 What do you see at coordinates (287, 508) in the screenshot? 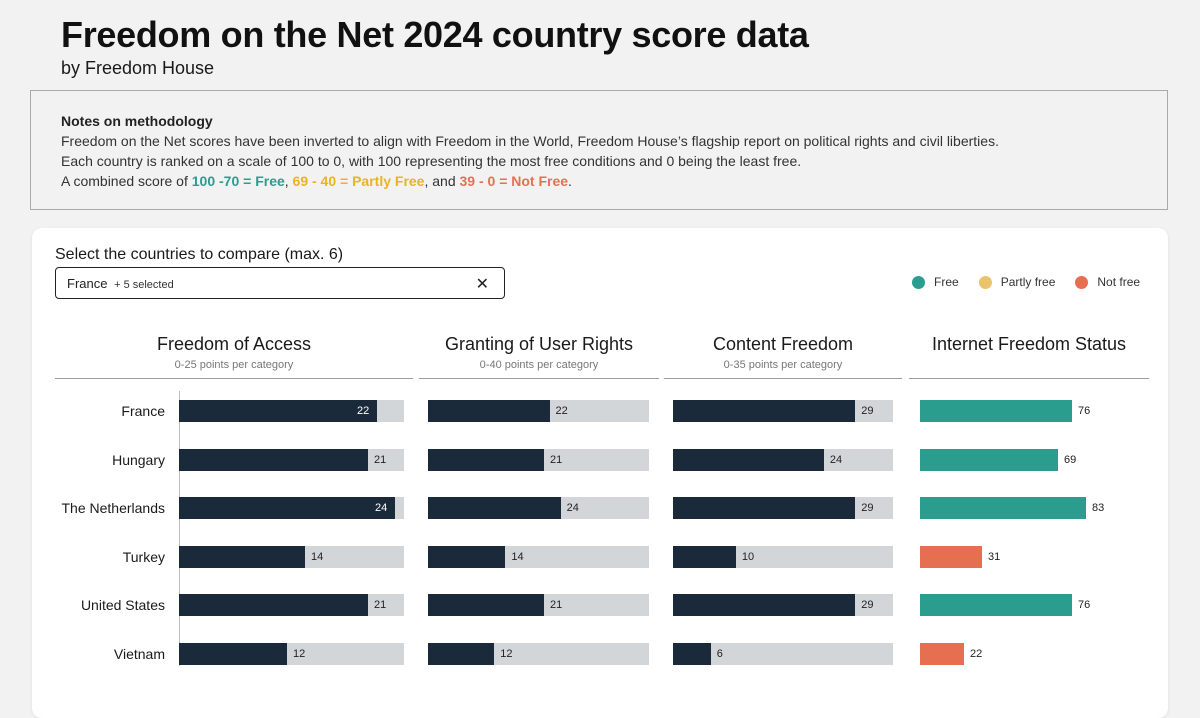
I see `bar-0-the-netherlands` at bounding box center [287, 508].